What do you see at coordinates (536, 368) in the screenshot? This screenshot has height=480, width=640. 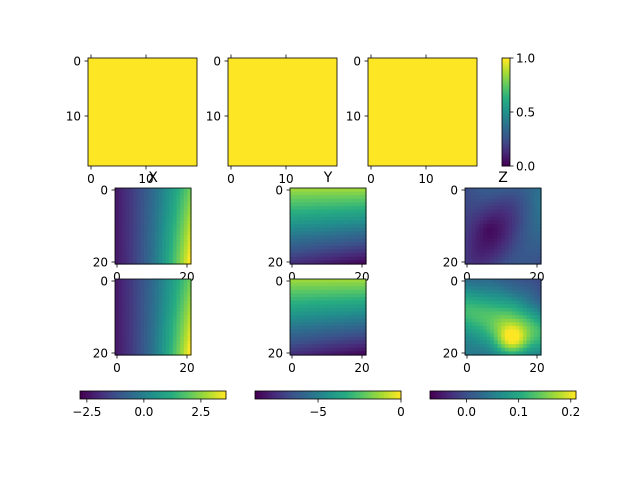 I see `x-tick-label: 20` at bounding box center [536, 368].